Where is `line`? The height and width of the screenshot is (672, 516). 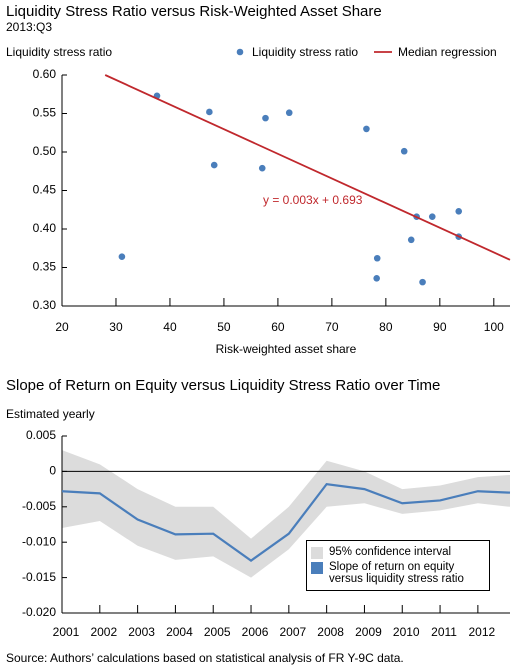 line is located at coordinates (286, 522).